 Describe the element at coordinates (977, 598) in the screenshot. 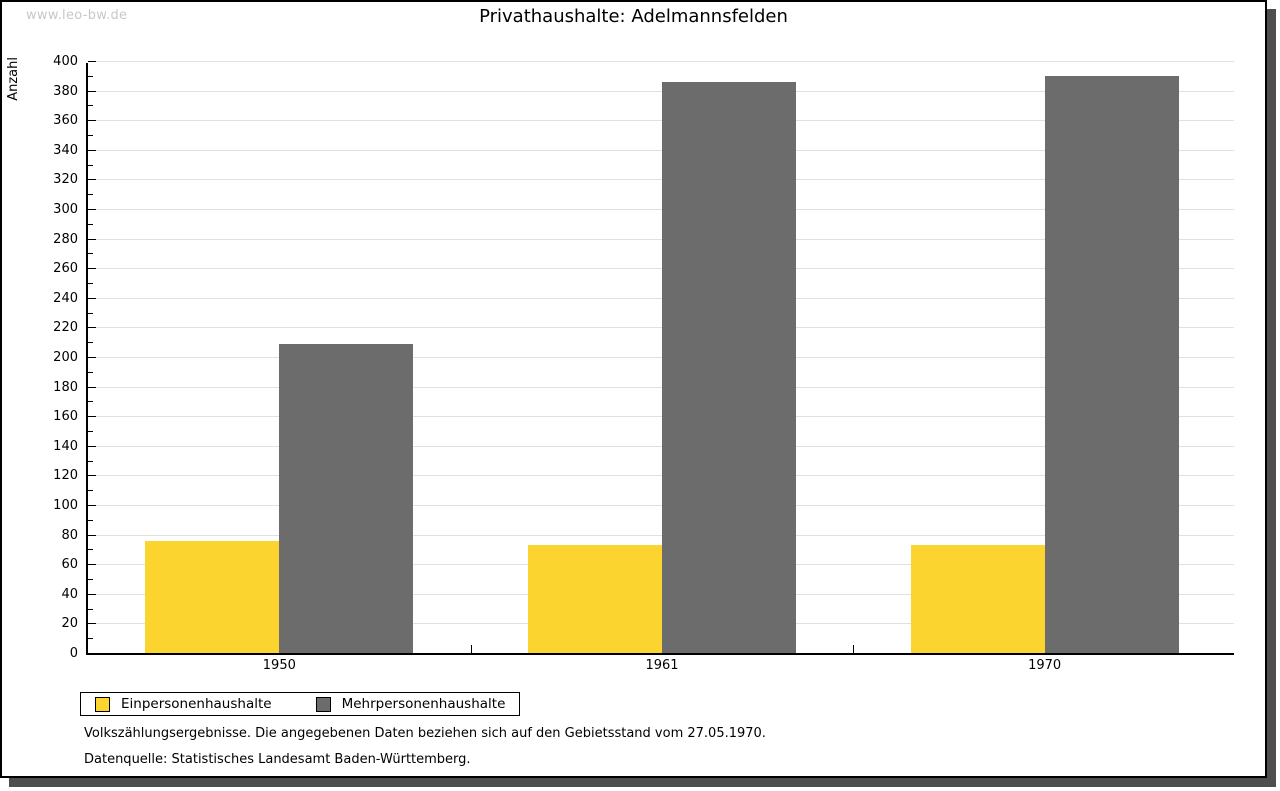

I see `bar-einpersonenhaushalte-1970` at that location.